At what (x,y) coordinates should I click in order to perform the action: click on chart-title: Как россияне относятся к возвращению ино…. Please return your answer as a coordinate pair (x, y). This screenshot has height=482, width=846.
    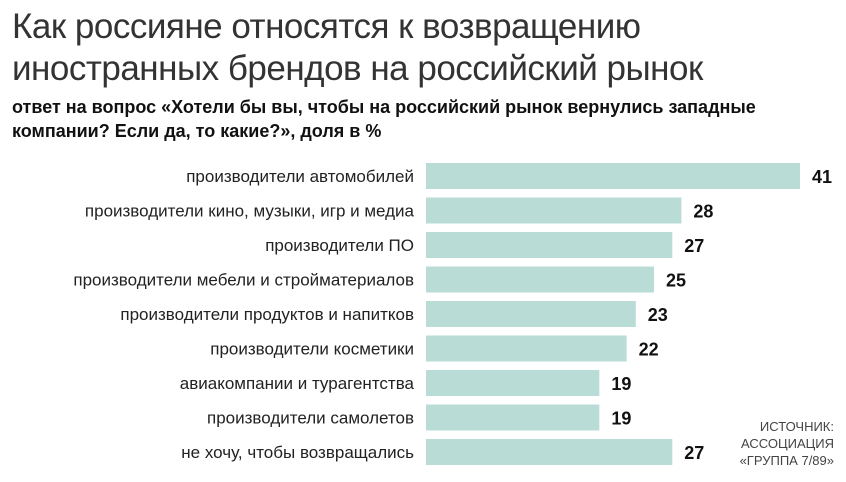
    Looking at the image, I should click on (357, 47).